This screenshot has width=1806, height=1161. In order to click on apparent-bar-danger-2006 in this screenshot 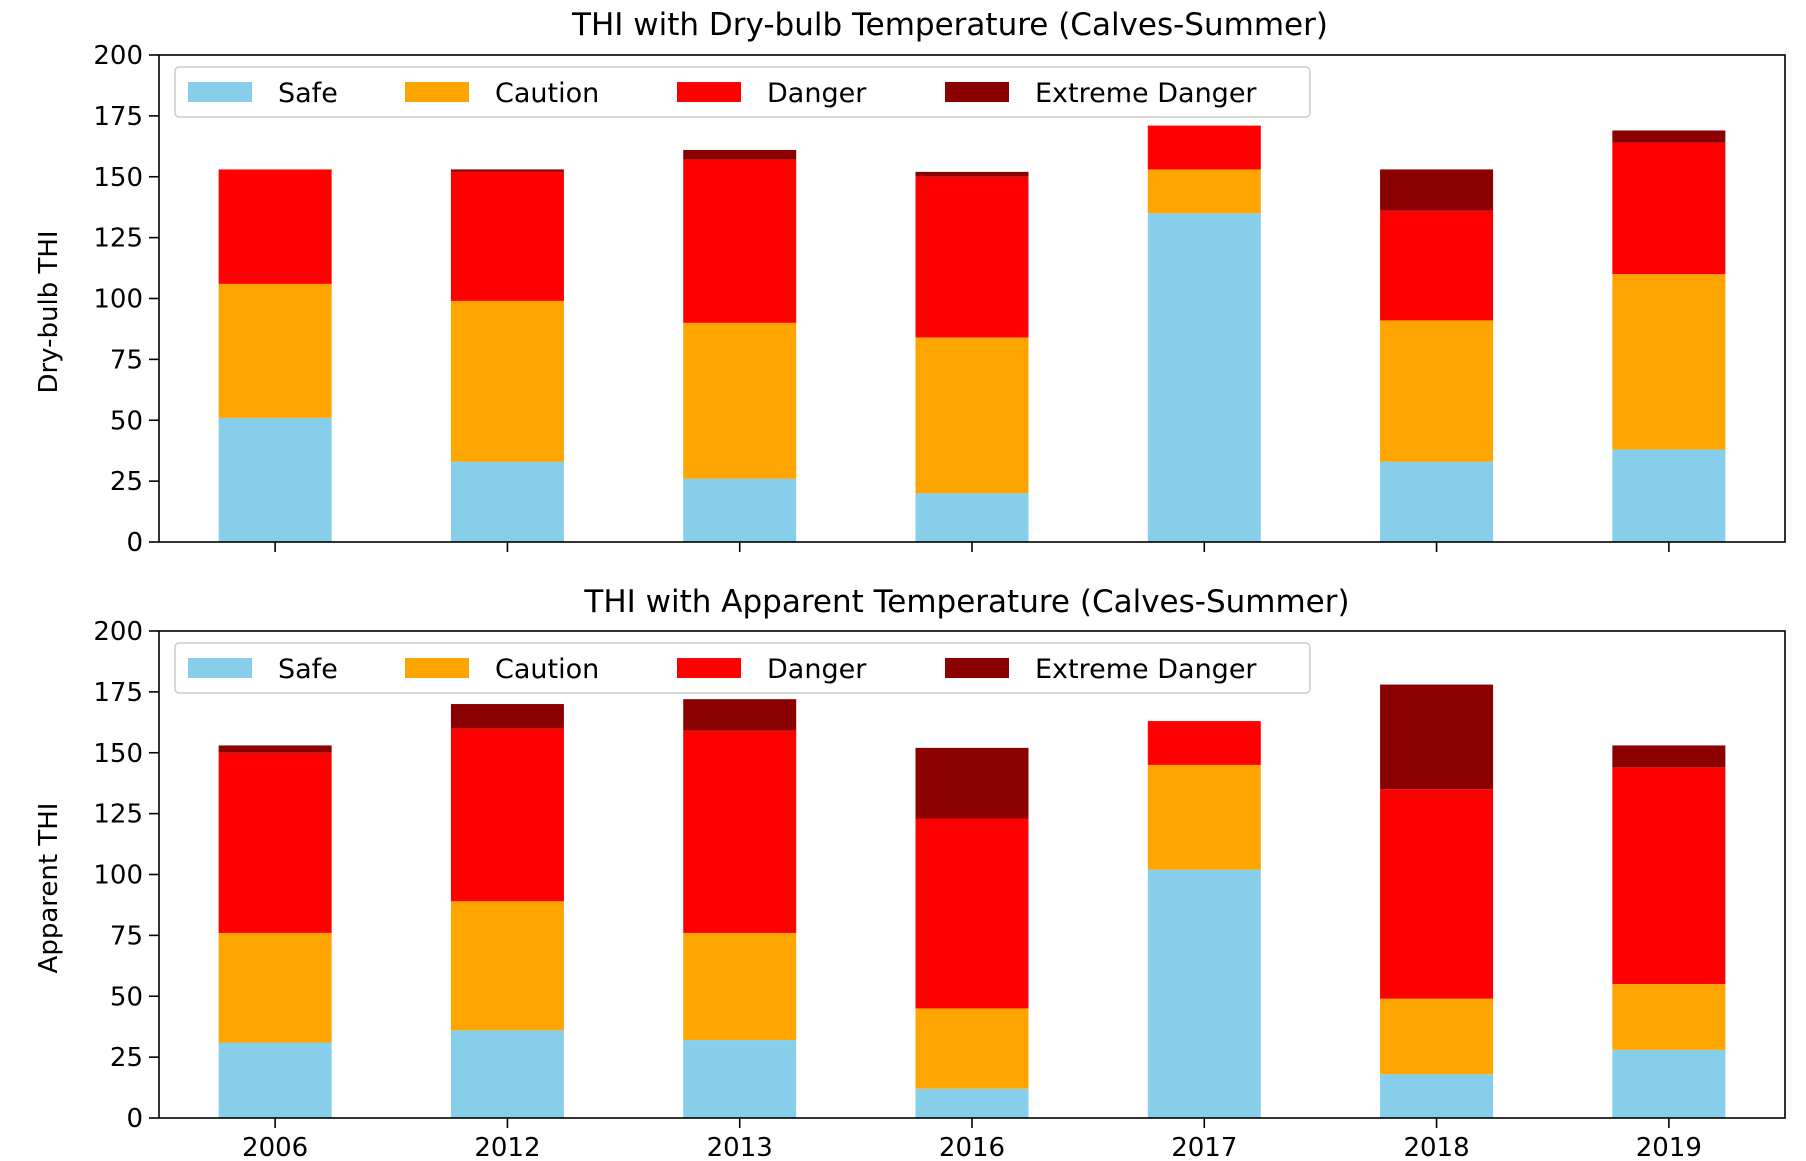, I will do `click(275, 842)`.